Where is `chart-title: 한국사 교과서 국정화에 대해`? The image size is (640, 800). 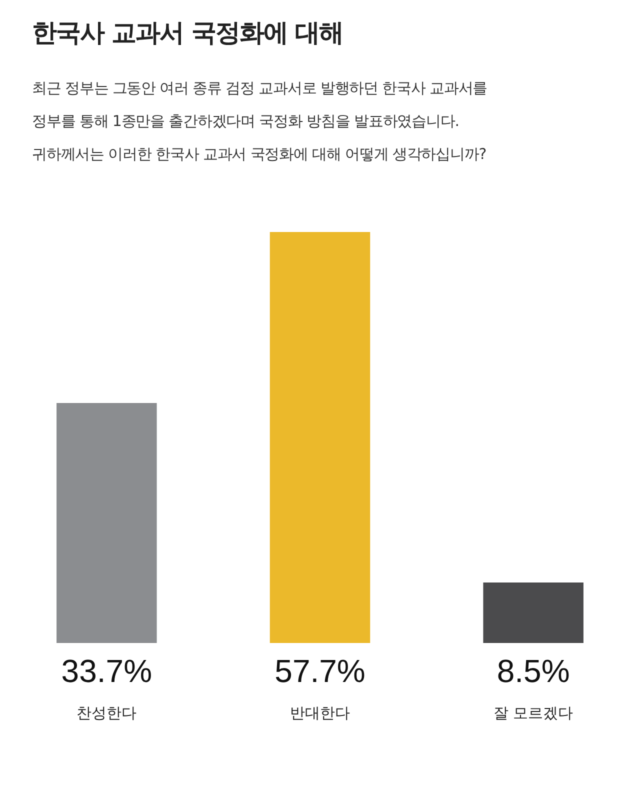
chart-title: 한국사 교과서 국정화에 대해 is located at coordinates (188, 33).